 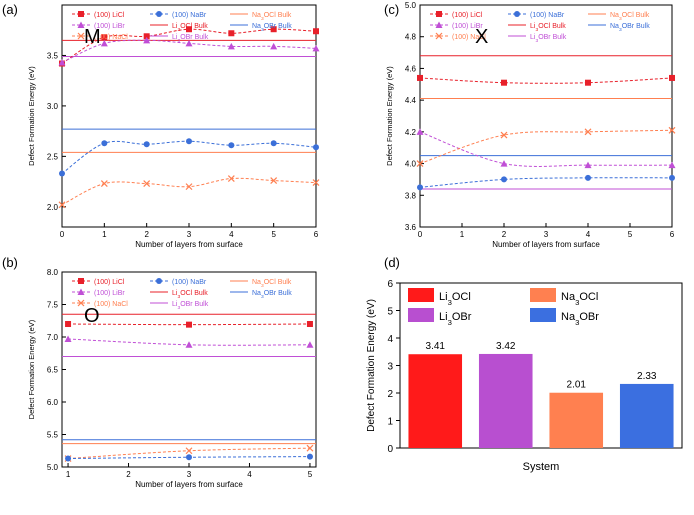 What do you see at coordinates (391, 9) in the screenshot?
I see `panel-label: (c)` at bounding box center [391, 9].